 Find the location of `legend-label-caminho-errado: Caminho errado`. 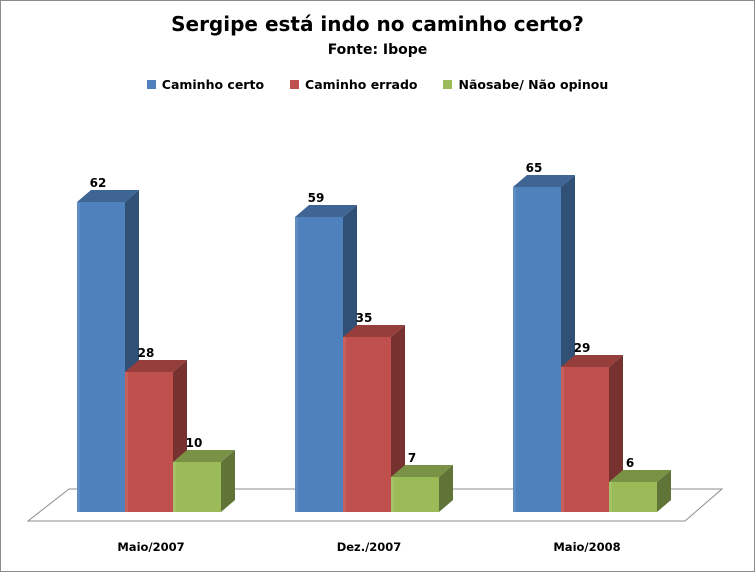

legend-label-caminho-errado: Caminho errado is located at coordinates (361, 84).